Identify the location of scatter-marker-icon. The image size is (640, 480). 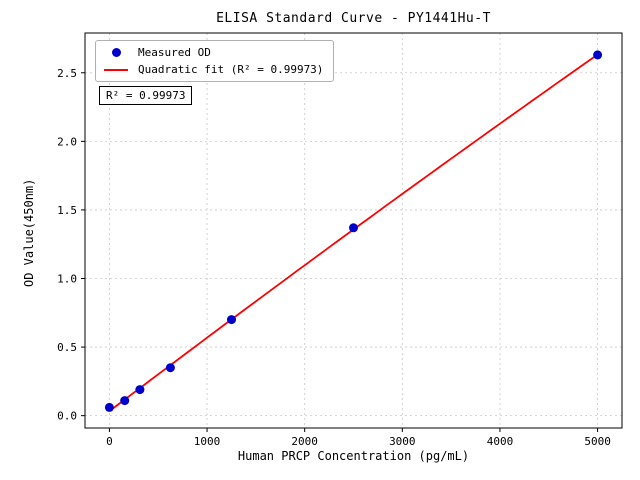
(116, 52).